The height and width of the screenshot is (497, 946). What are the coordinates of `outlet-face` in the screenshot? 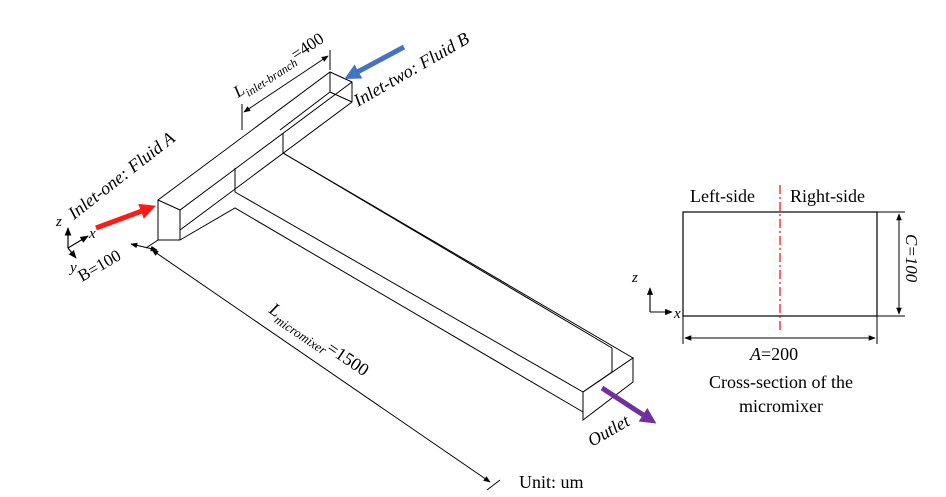 It's located at (608, 389).